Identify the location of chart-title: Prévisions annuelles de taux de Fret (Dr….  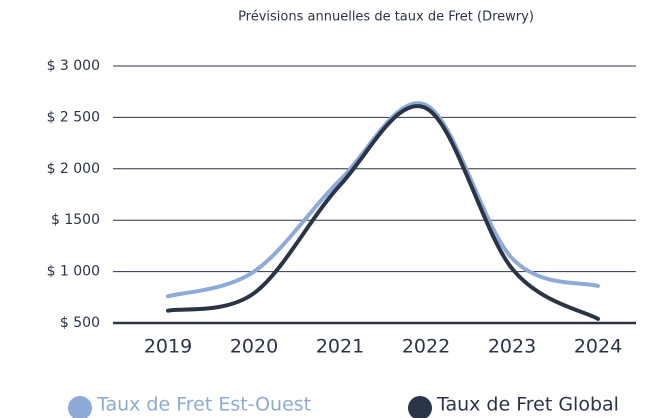
(386, 17).